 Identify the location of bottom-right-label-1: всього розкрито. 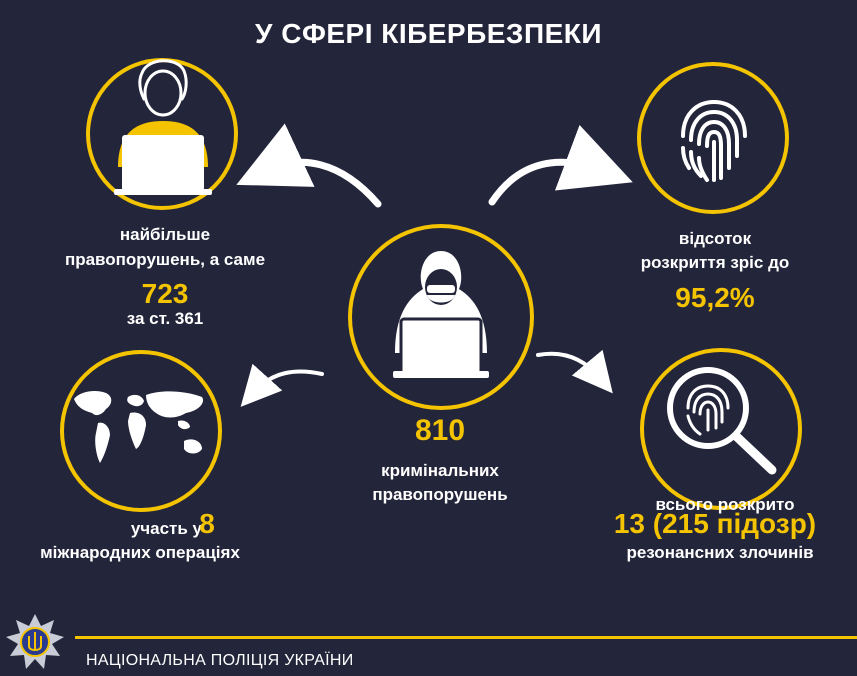
(725, 504).